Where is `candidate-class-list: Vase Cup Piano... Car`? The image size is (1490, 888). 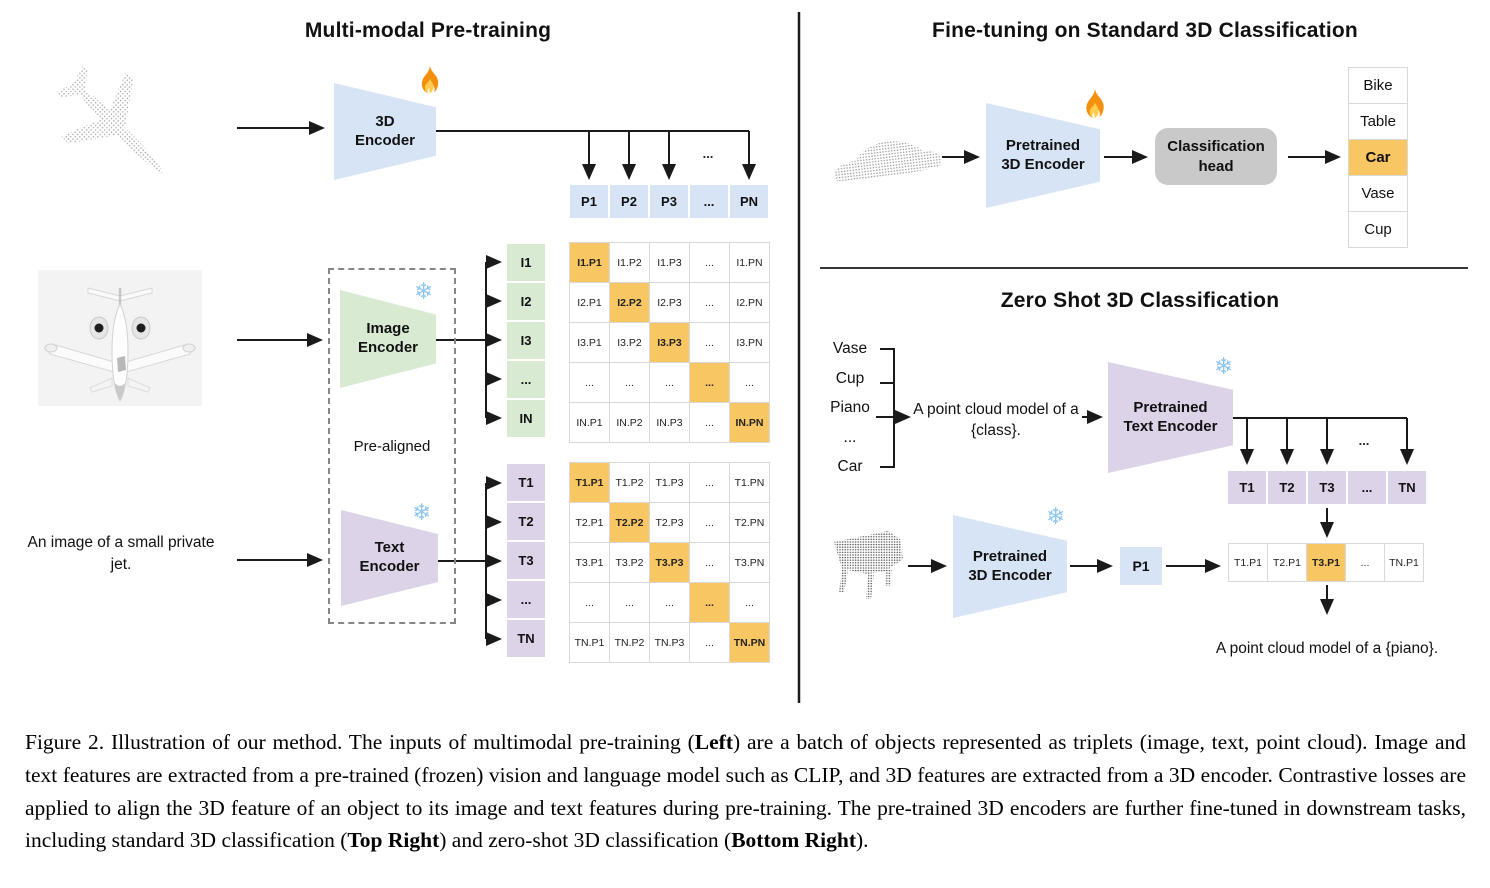 candidate-class-list: Vase Cup Piano... Car is located at coordinates (850, 408).